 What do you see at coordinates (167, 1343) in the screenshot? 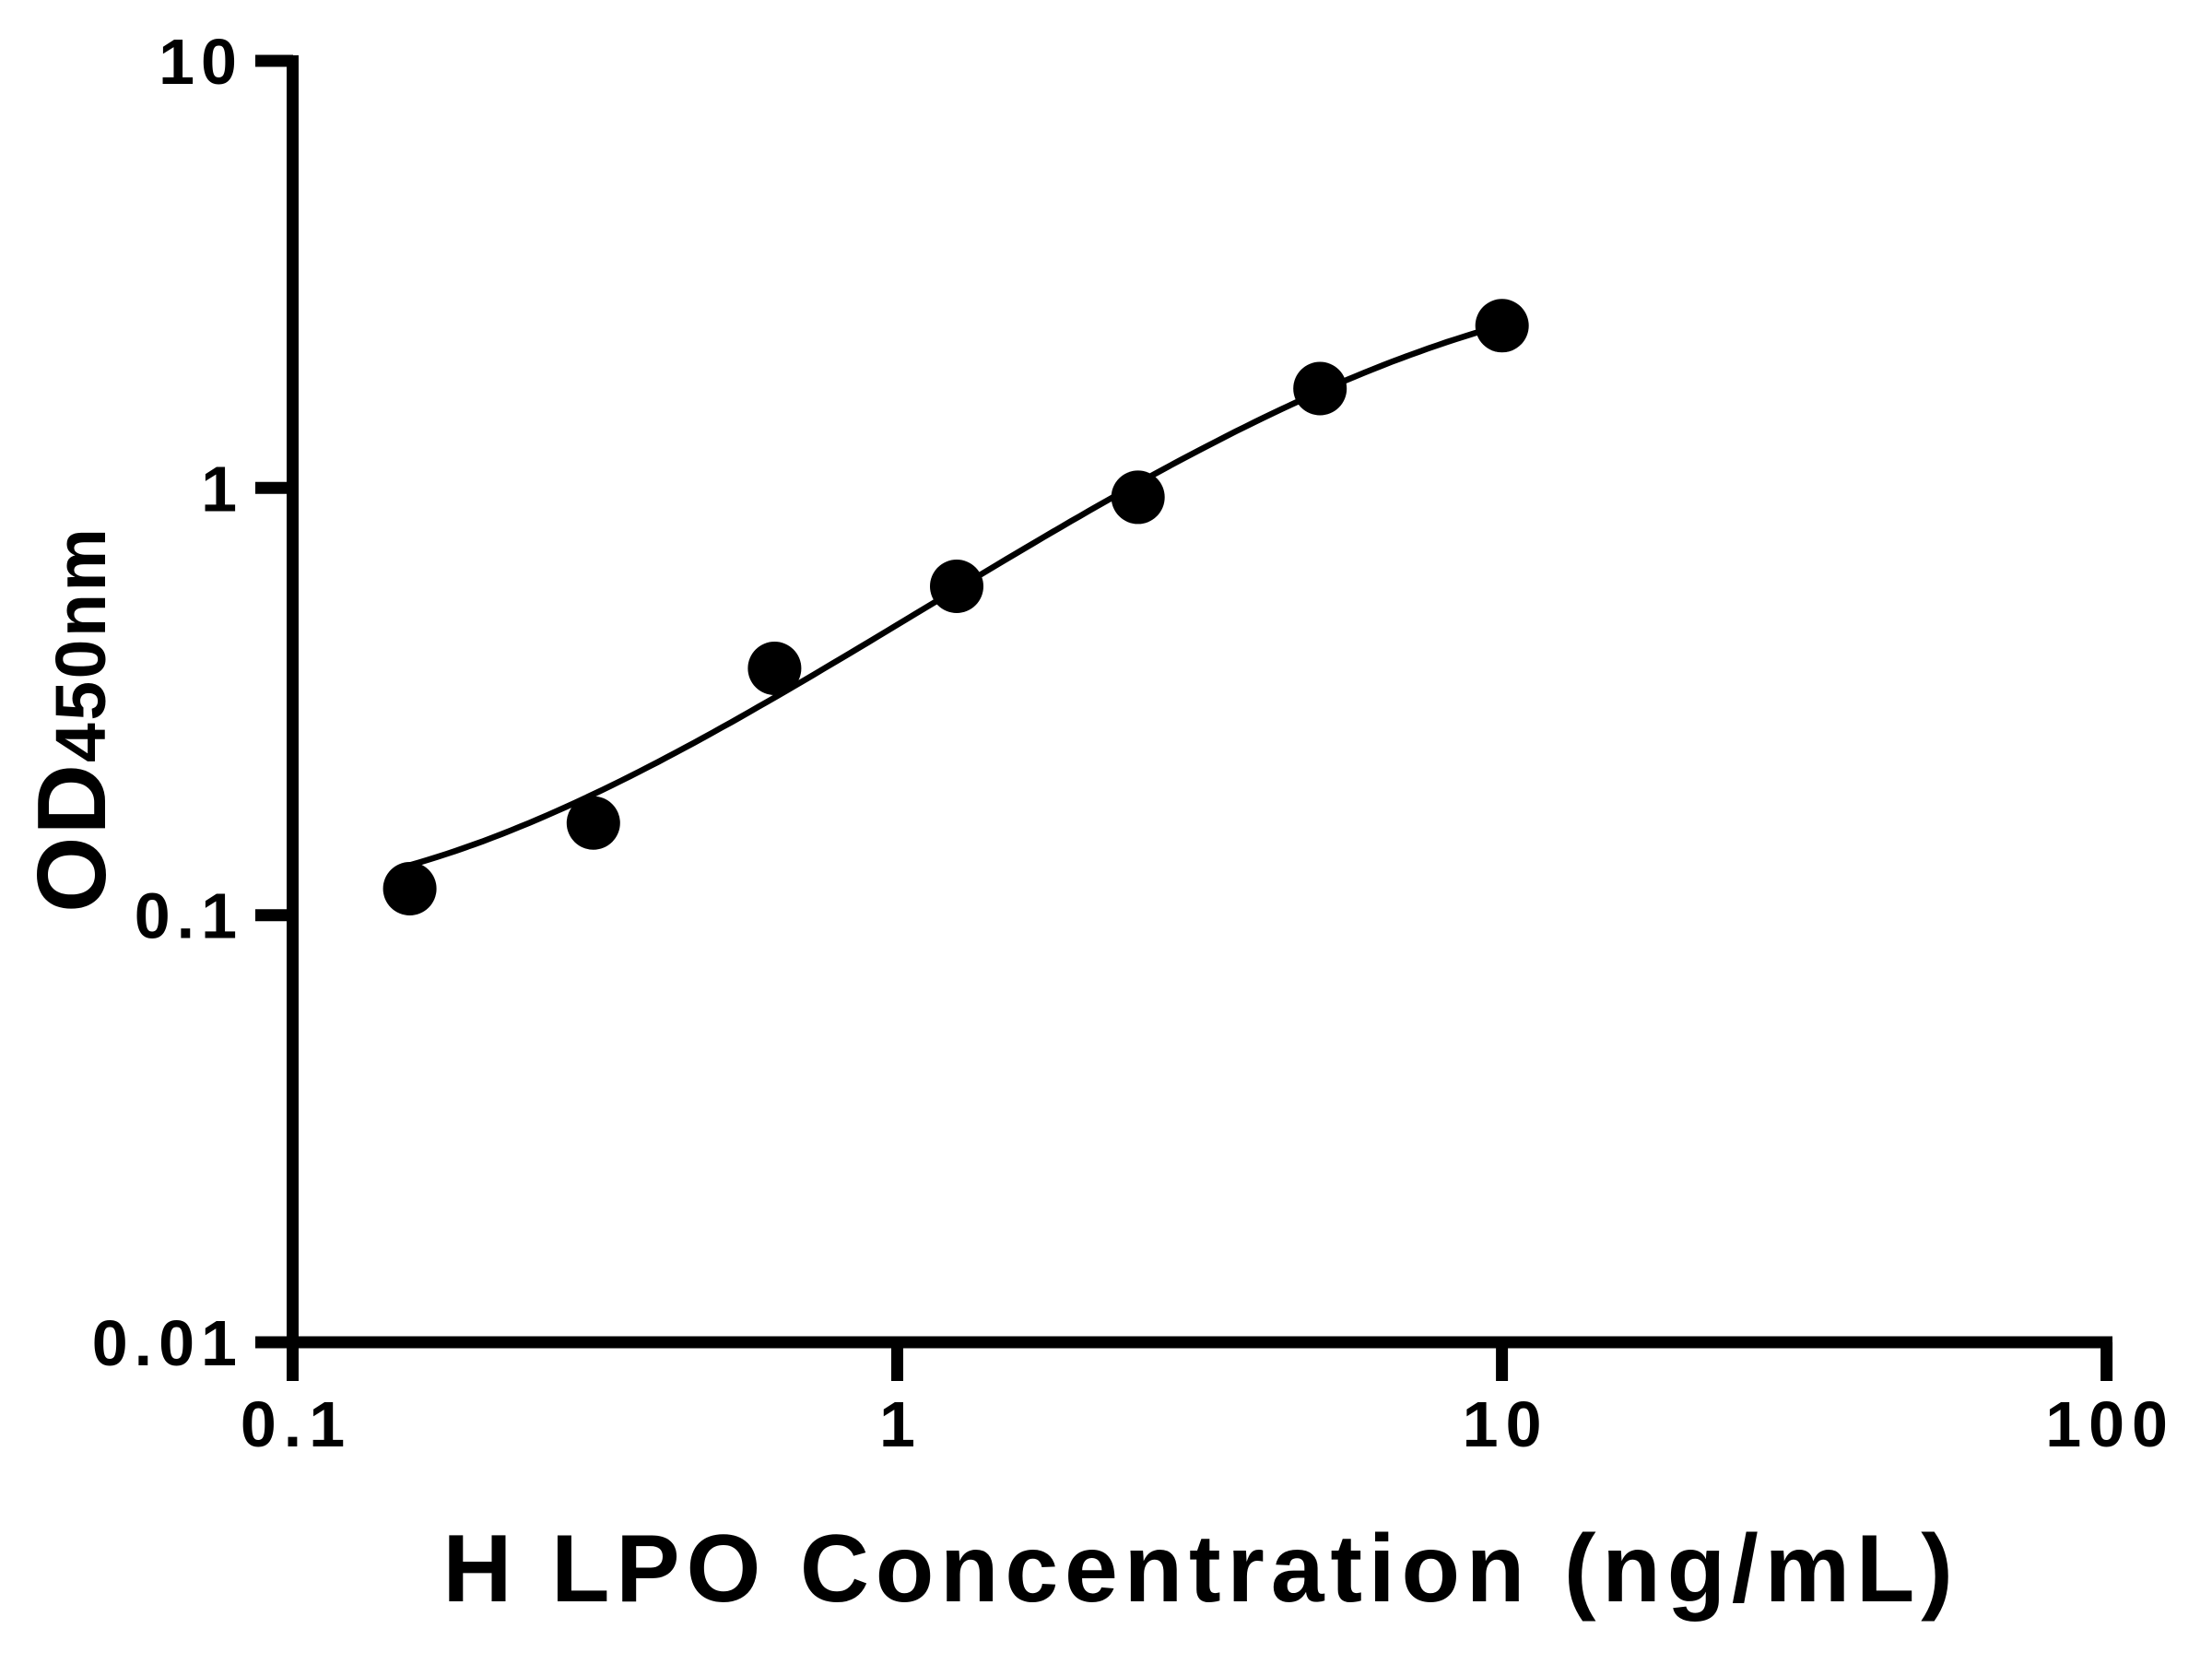
I see `svg-text: 0.01` at bounding box center [167, 1343].